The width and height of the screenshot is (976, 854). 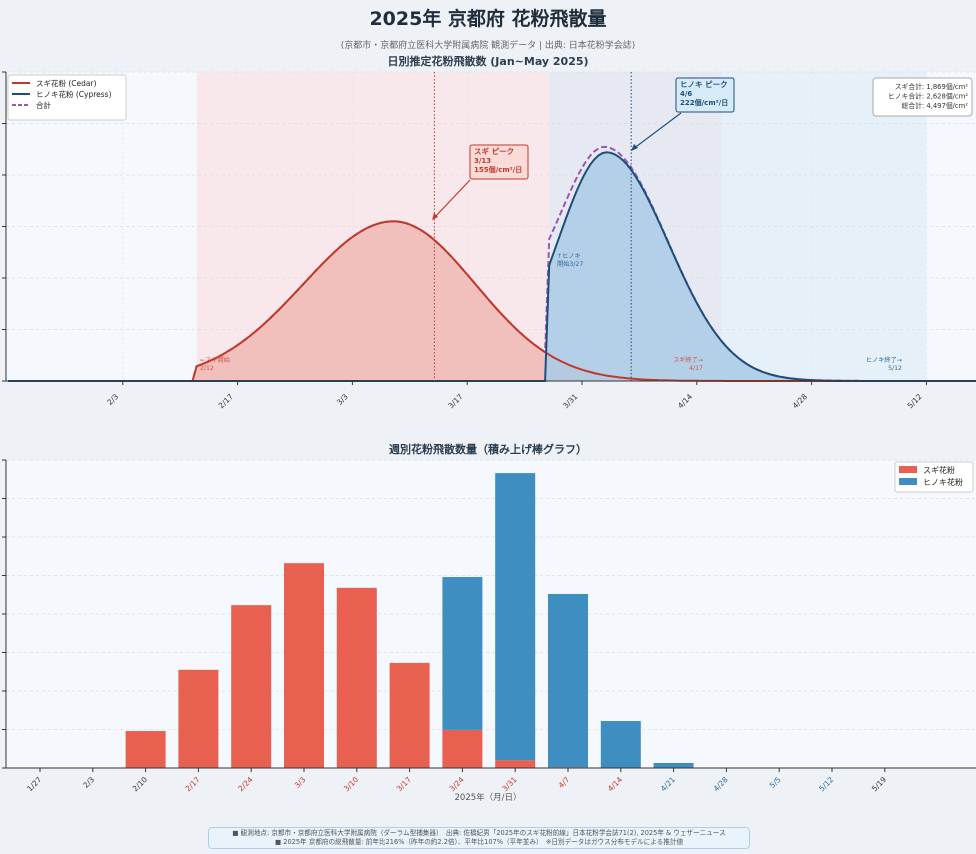 What do you see at coordinates (351, 784) in the screenshot?
I see `x-tick-label: 3/10` at bounding box center [351, 784].